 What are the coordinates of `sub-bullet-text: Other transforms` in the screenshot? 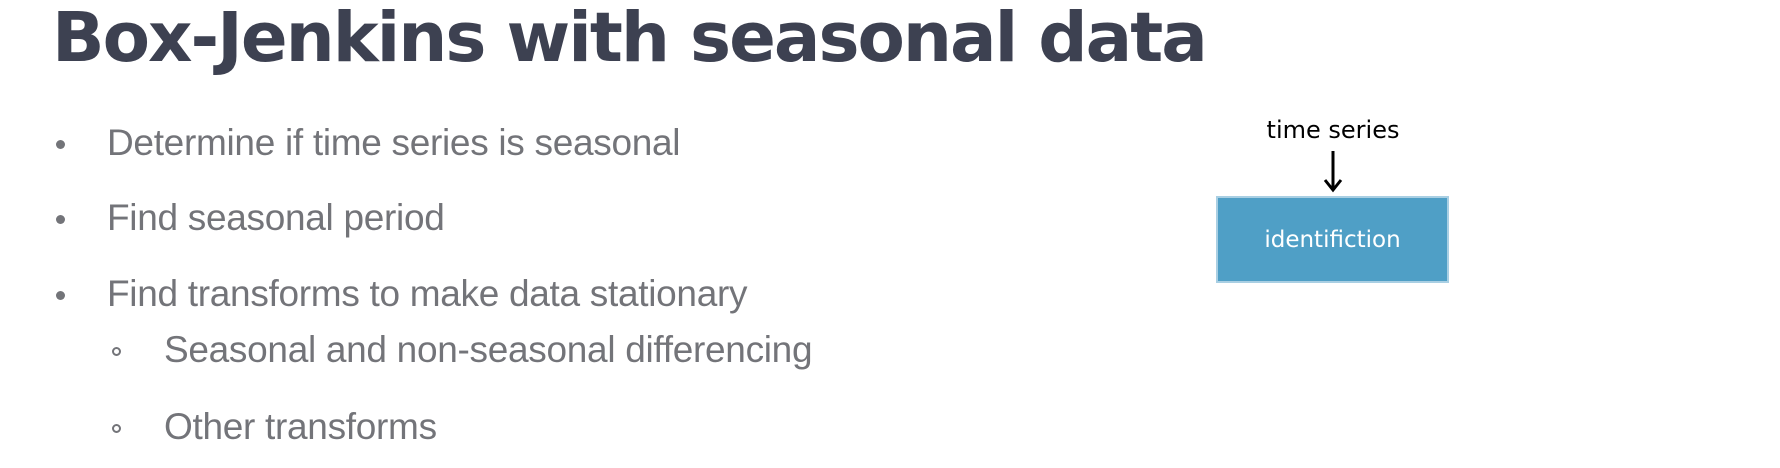 It's located at (300, 426).